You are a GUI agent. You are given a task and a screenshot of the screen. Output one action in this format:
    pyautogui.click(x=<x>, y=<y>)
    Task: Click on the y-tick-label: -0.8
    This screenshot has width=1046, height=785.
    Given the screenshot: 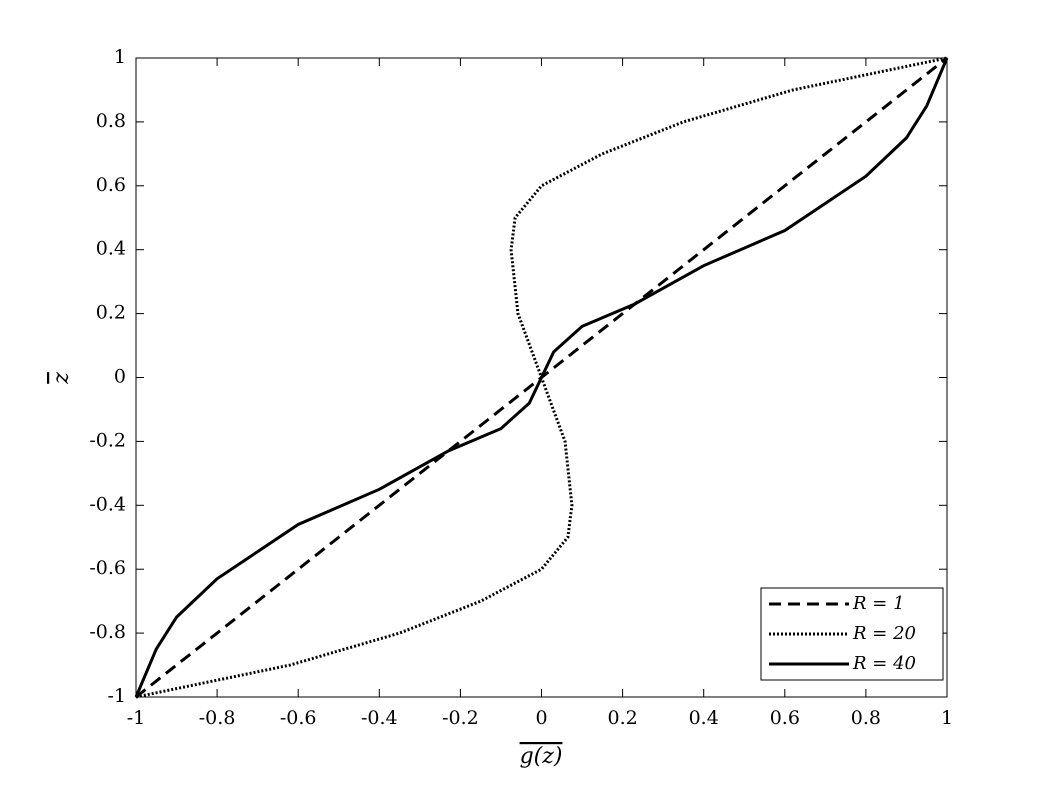 What is the action you would take?
    pyautogui.click(x=107, y=632)
    